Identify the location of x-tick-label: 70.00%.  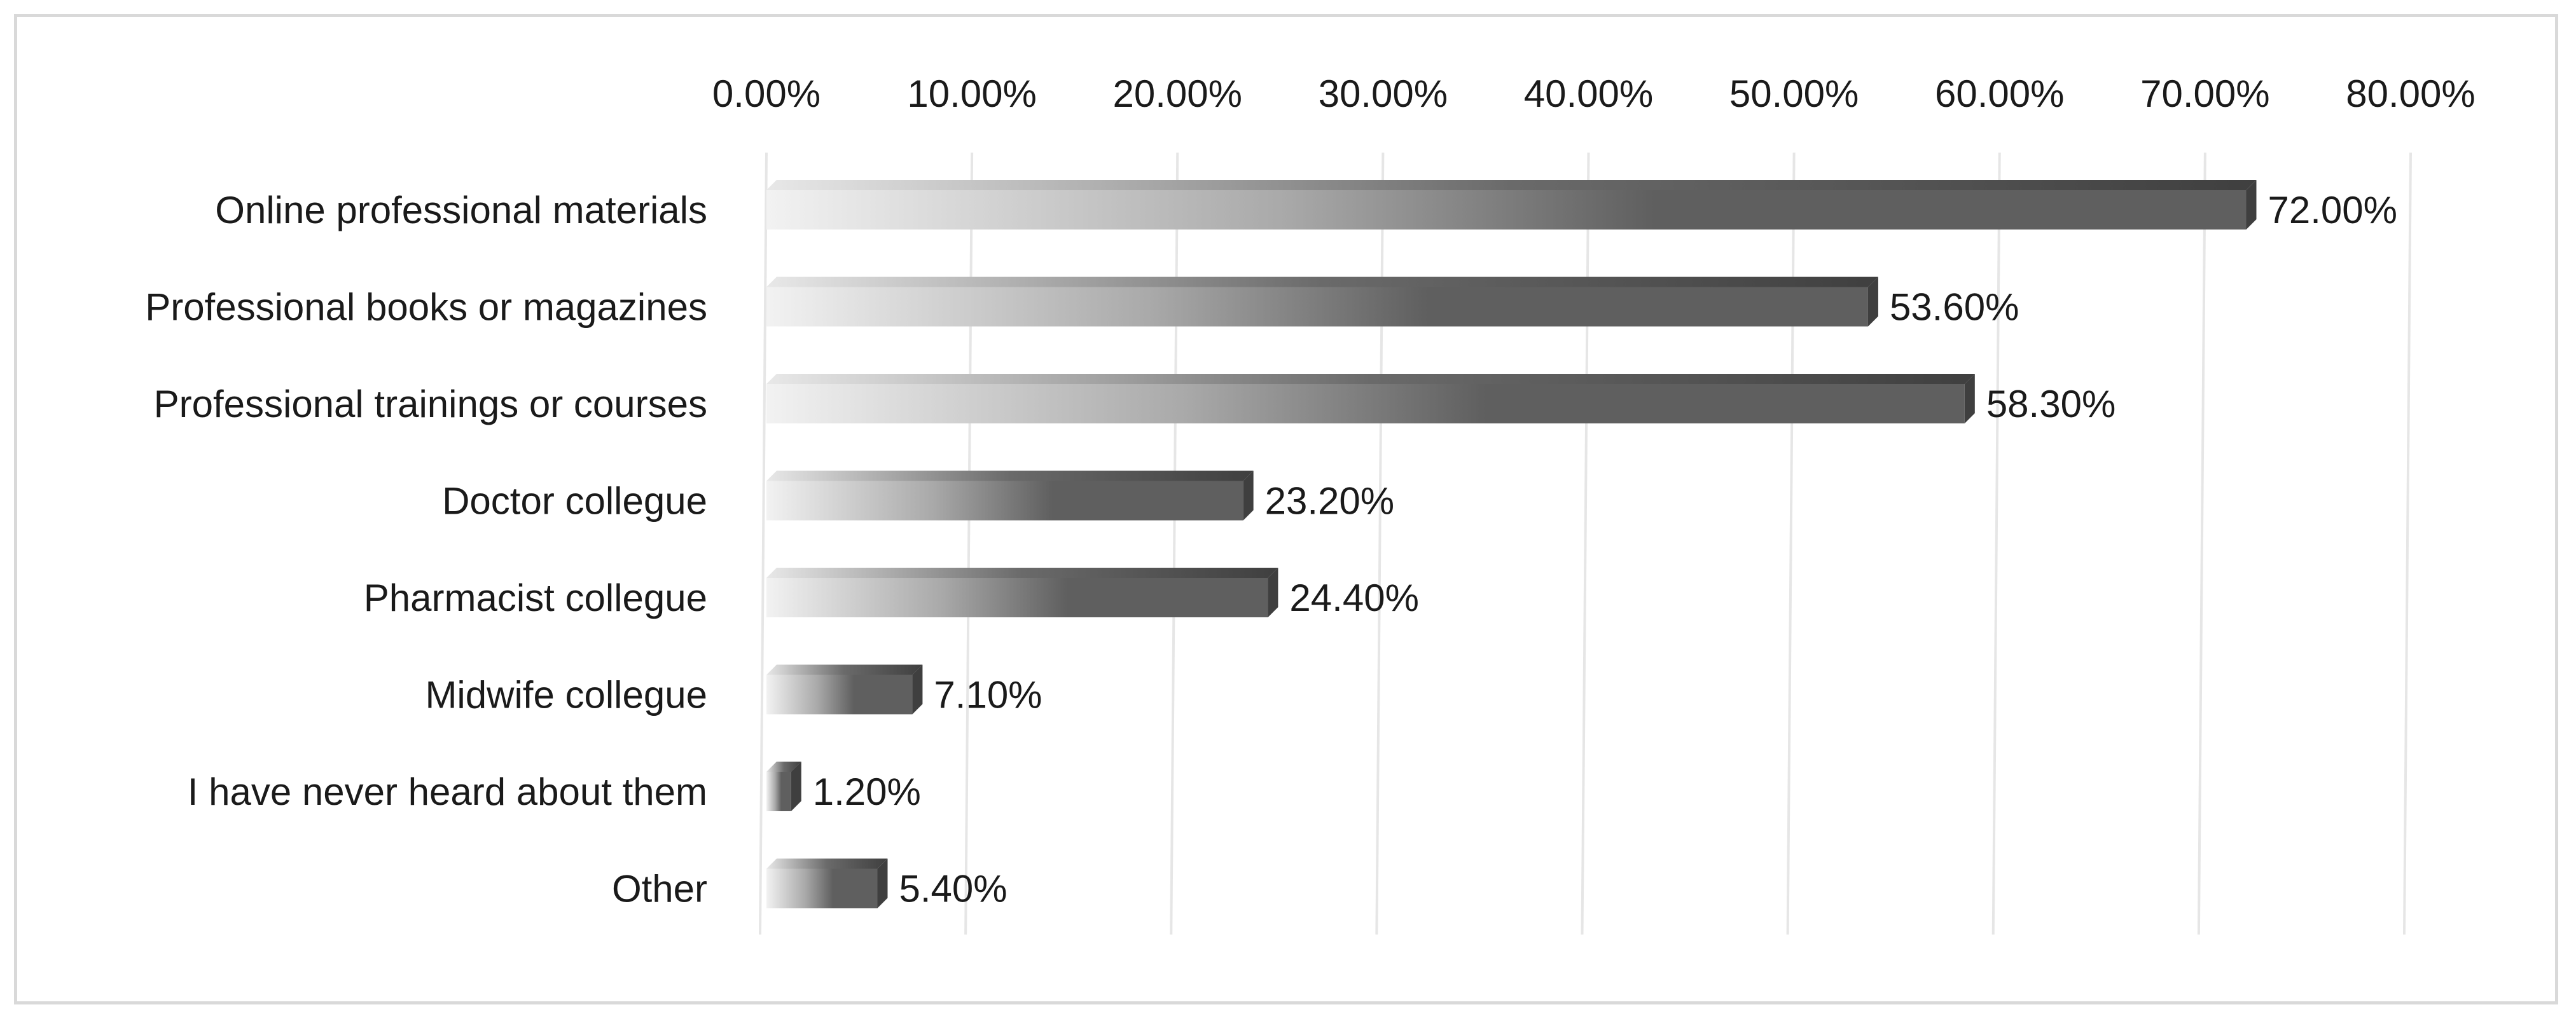
(2205, 93).